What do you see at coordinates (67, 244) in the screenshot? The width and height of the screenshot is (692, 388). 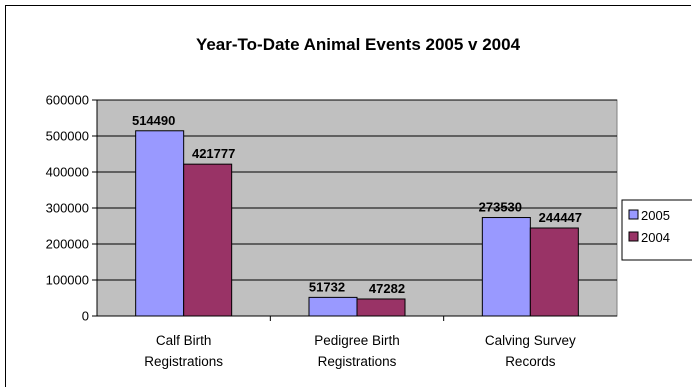 I see `y-tick-label: 200000` at bounding box center [67, 244].